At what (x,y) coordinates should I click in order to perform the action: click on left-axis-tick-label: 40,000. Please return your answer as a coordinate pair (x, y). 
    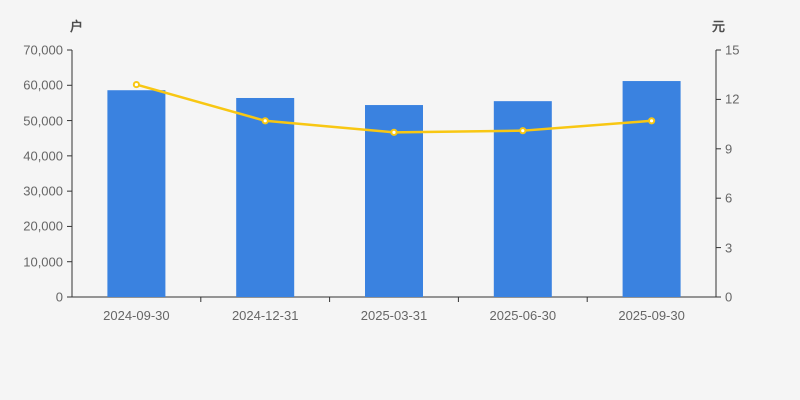
    Looking at the image, I should click on (43, 156).